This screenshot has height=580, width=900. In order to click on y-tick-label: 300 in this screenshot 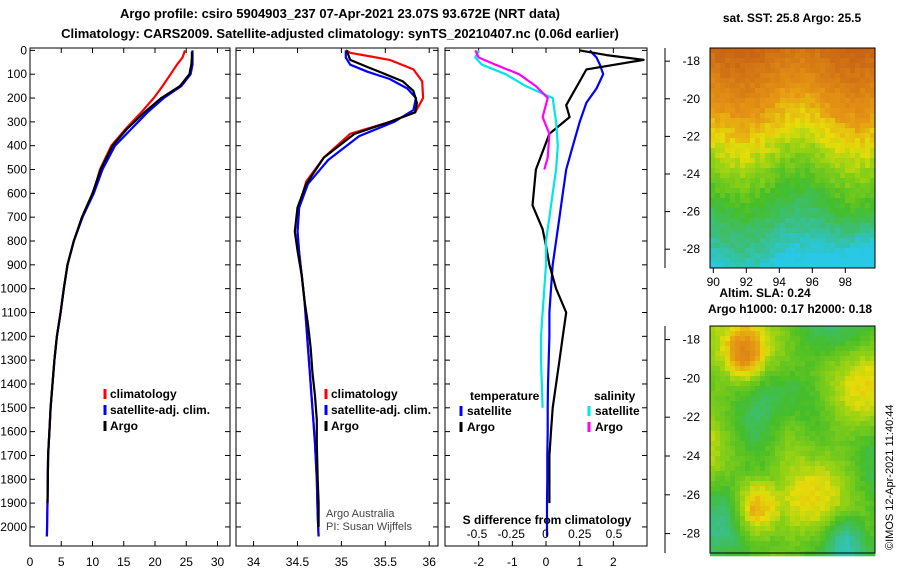, I will do `click(17, 122)`.